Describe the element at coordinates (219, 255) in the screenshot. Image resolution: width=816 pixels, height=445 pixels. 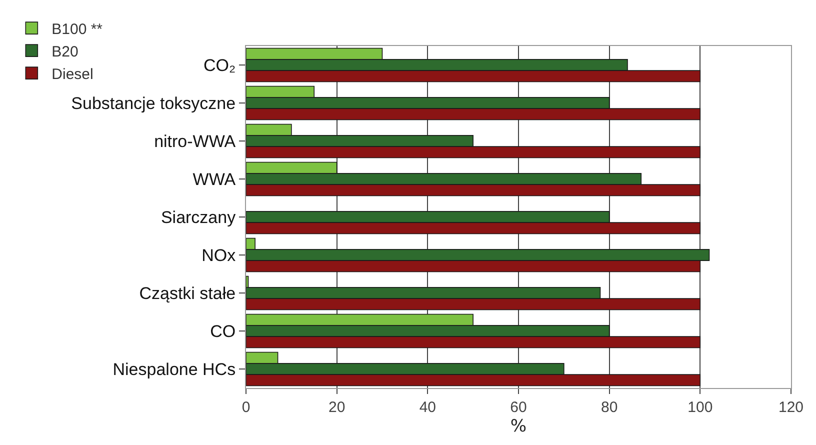
I see `y-tick-label: NOx` at that location.